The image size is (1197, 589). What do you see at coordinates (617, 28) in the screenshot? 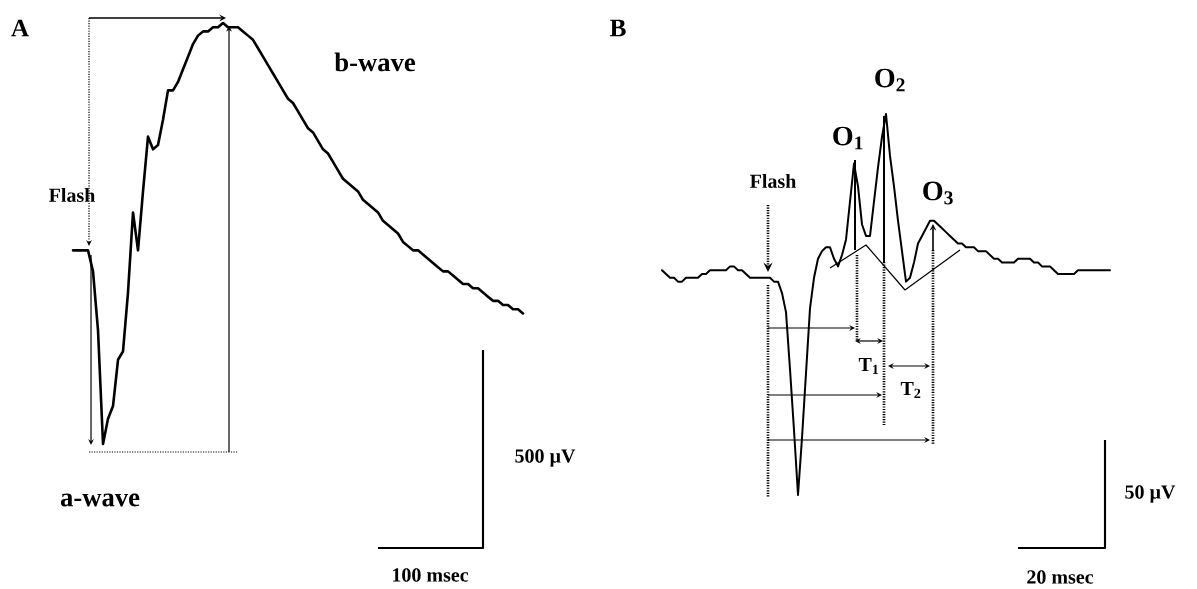
I see `chart-title: B` at bounding box center [617, 28].